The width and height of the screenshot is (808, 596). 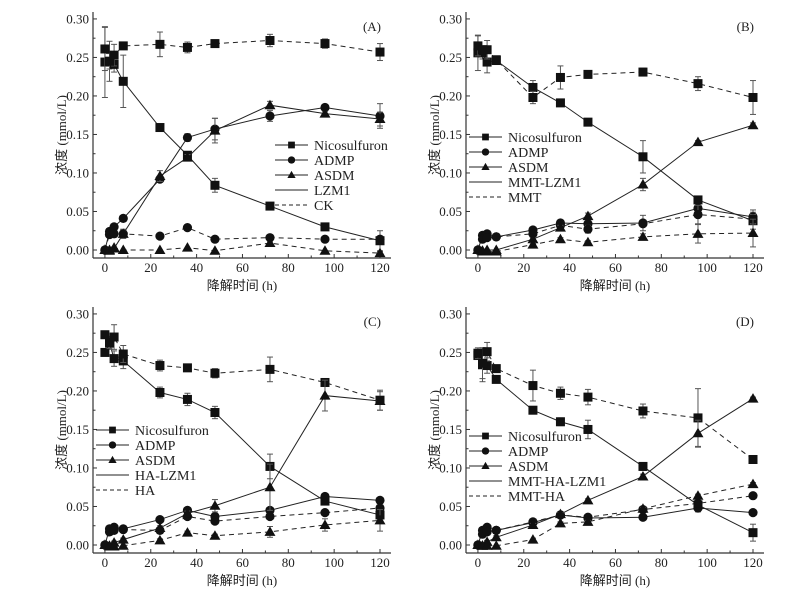 What do you see at coordinates (145, 491) in the screenshot?
I see `legend-label: HA` at bounding box center [145, 491].